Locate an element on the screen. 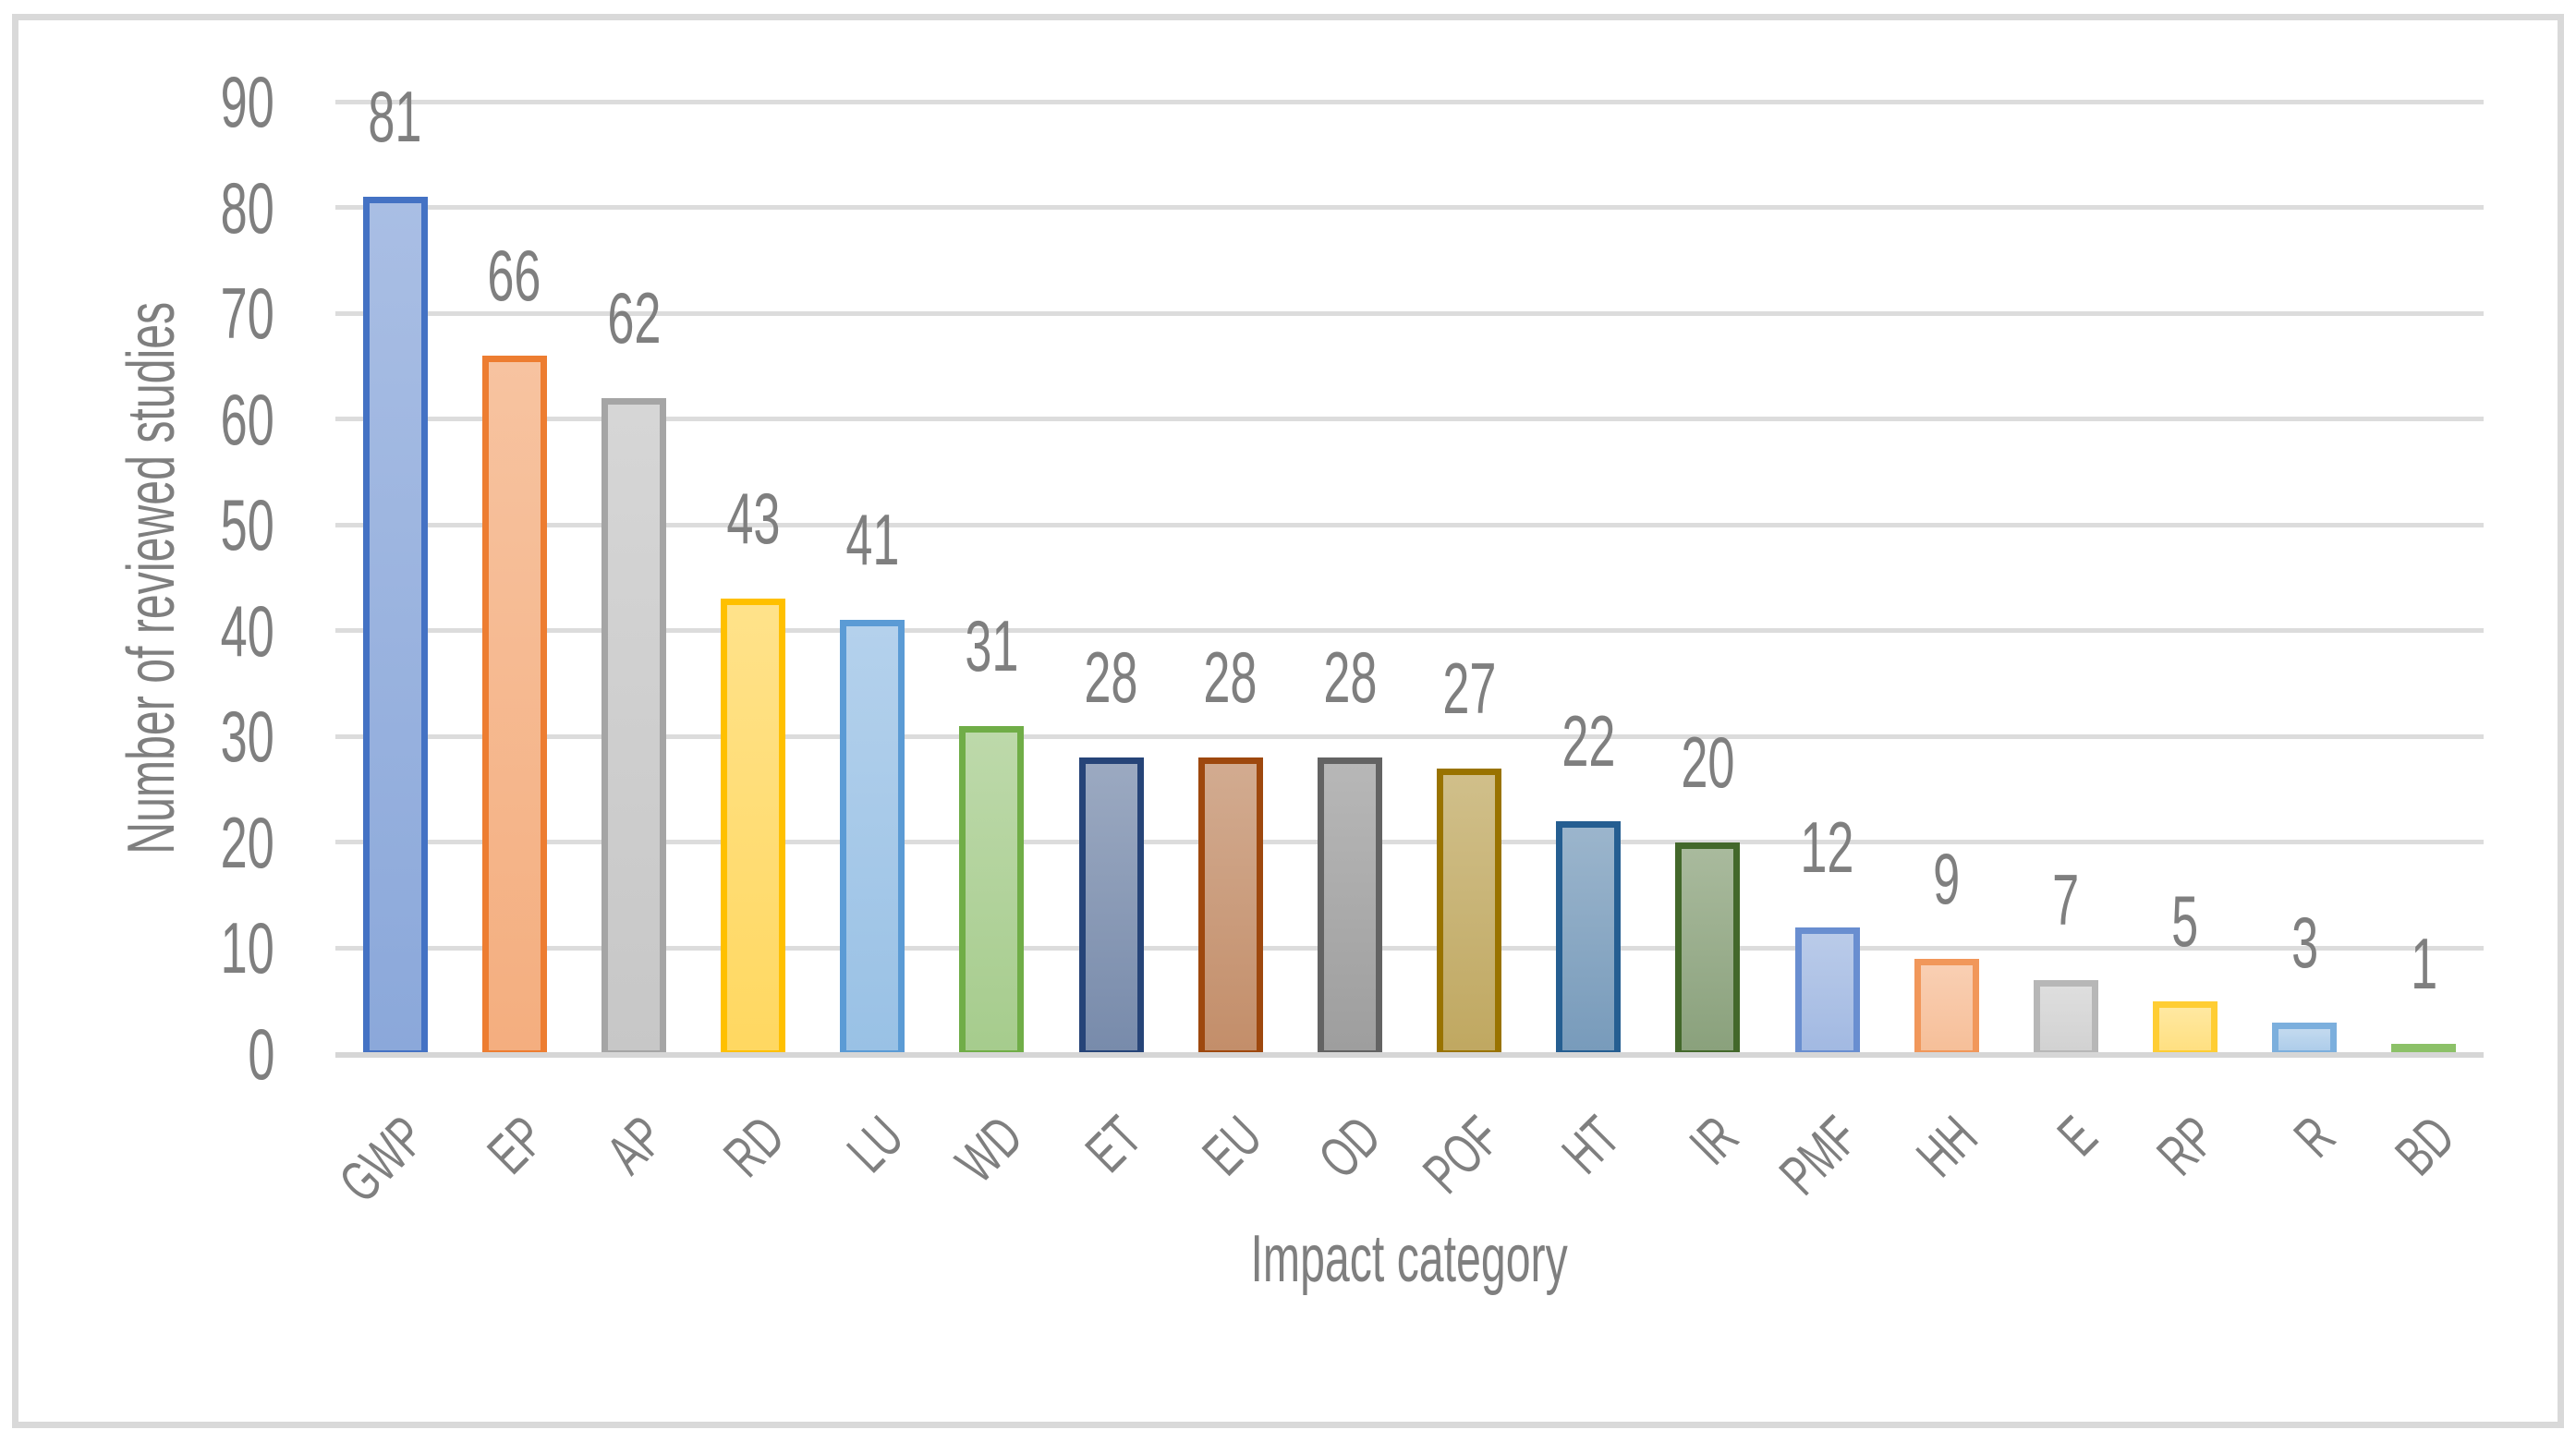 The image size is (2576, 1442). bar-IR is located at coordinates (1708, 949).